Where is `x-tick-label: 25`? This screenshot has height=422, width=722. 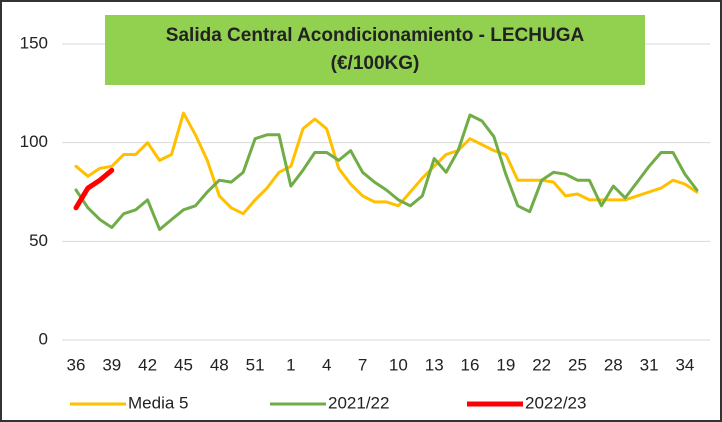
x-tick-label: 25 is located at coordinates (577, 364).